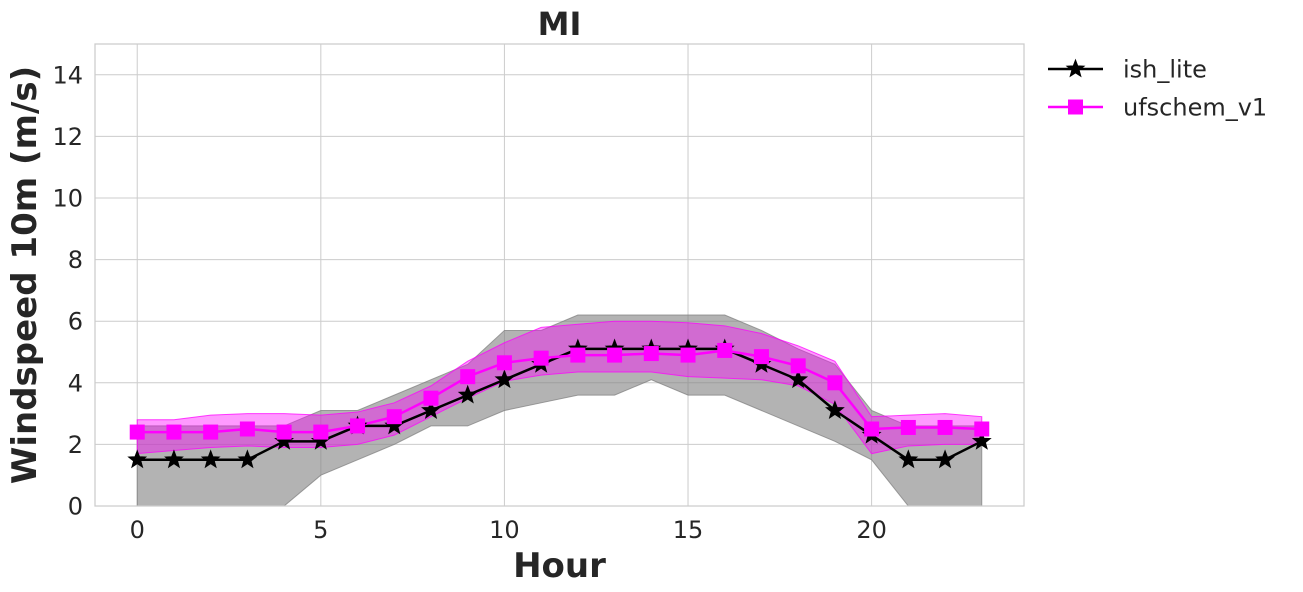 The width and height of the screenshot is (1303, 592). What do you see at coordinates (1165, 70) in the screenshot?
I see `legend-label: ish_lite` at bounding box center [1165, 70].